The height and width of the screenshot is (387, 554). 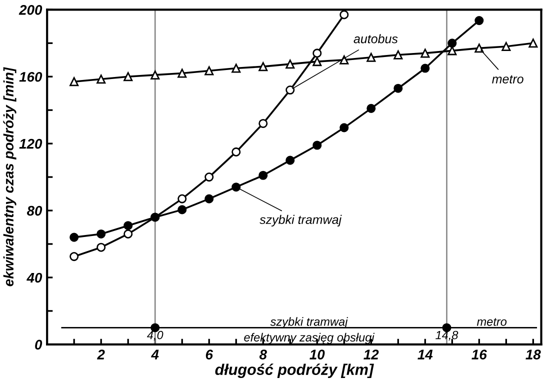 What do you see at coordinates (9, 176) in the screenshot?
I see `y-axis-title: ekwiwalentny czas podróży [min]` at bounding box center [9, 176].